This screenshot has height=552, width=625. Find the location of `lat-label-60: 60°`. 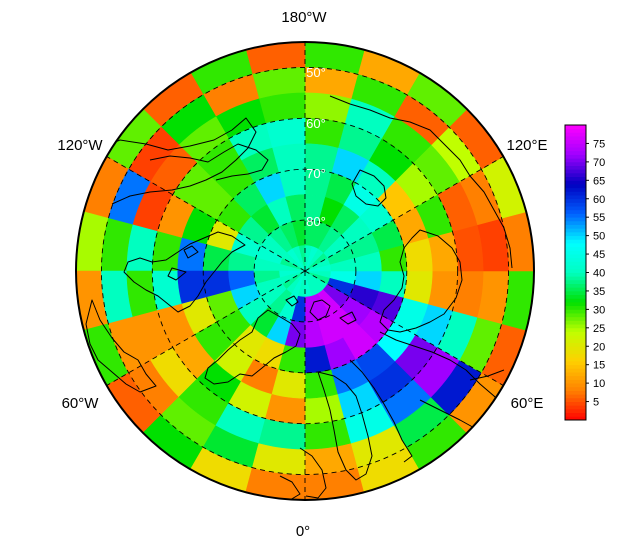

lat-label-60: 60° is located at coordinates (316, 123).